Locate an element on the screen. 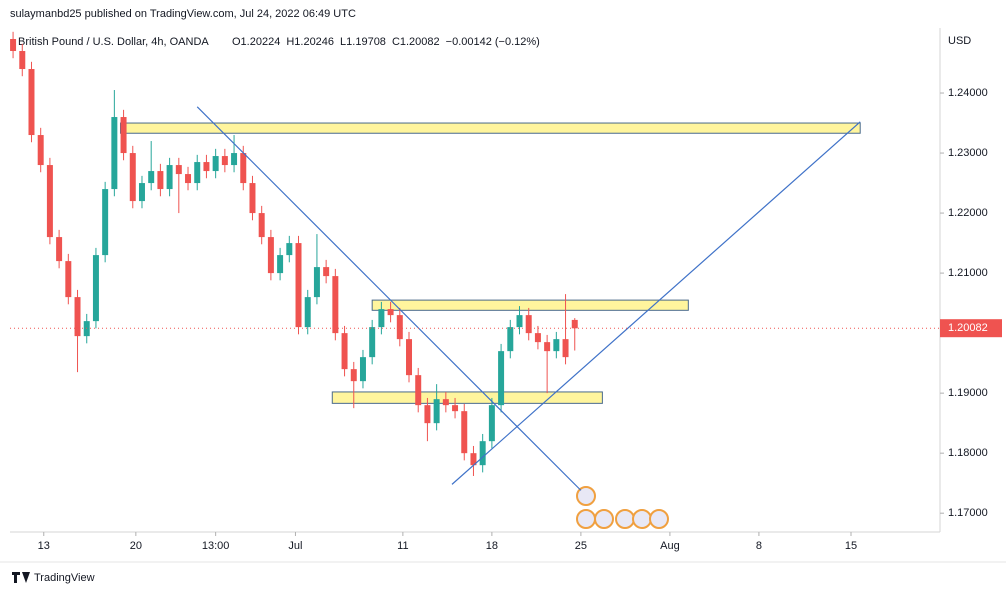  x-tick-label: 15 is located at coordinates (851, 546).